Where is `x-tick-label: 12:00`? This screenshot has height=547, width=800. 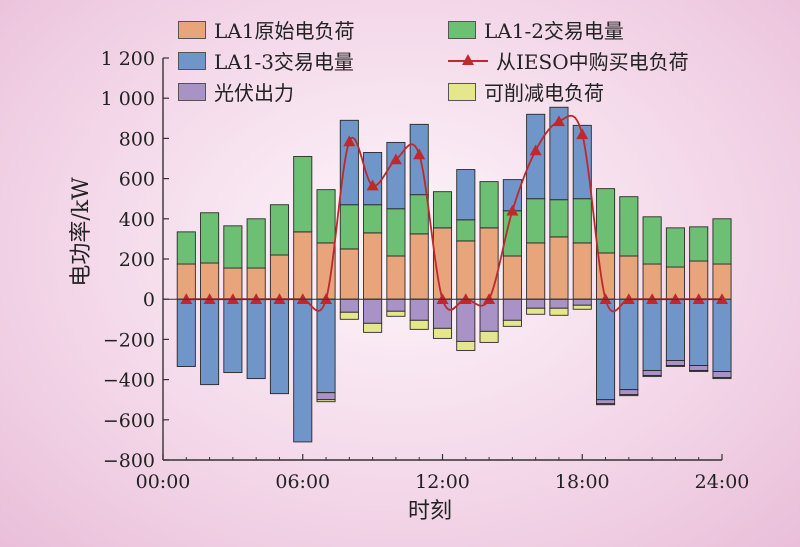 x-tick-label: 12:00 is located at coordinates (442, 482).